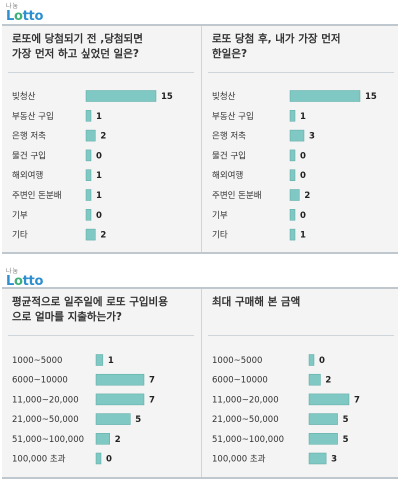 The image size is (400, 480). What do you see at coordinates (25, 16) in the screenshot?
I see `logo-main-text: Lotto` at bounding box center [25, 16].